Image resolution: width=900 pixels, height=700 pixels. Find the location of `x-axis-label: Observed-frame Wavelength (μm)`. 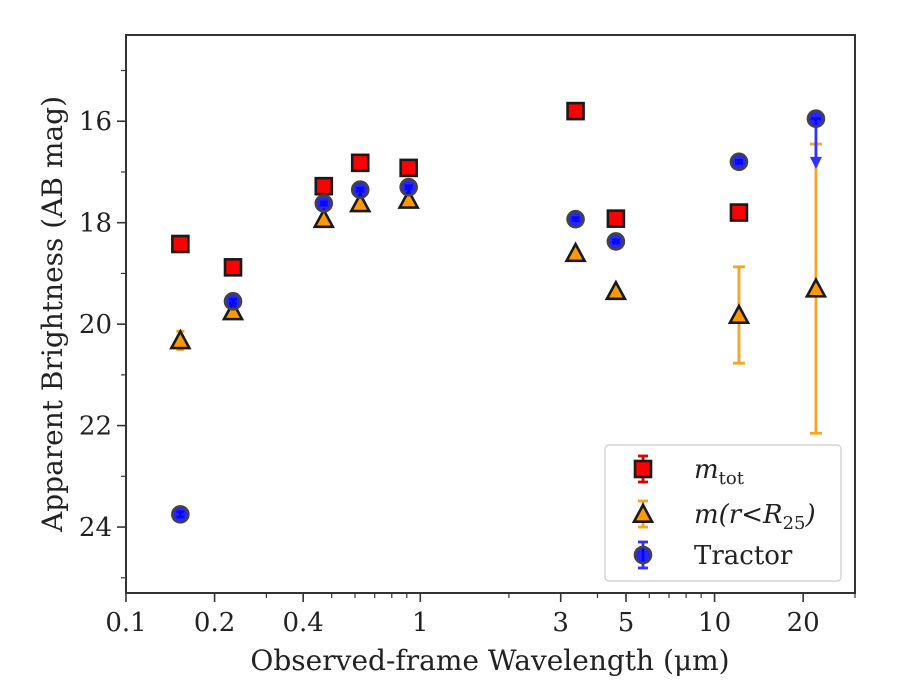

x-axis-label: Observed-frame Wavelength (μm) is located at coordinates (489, 660).